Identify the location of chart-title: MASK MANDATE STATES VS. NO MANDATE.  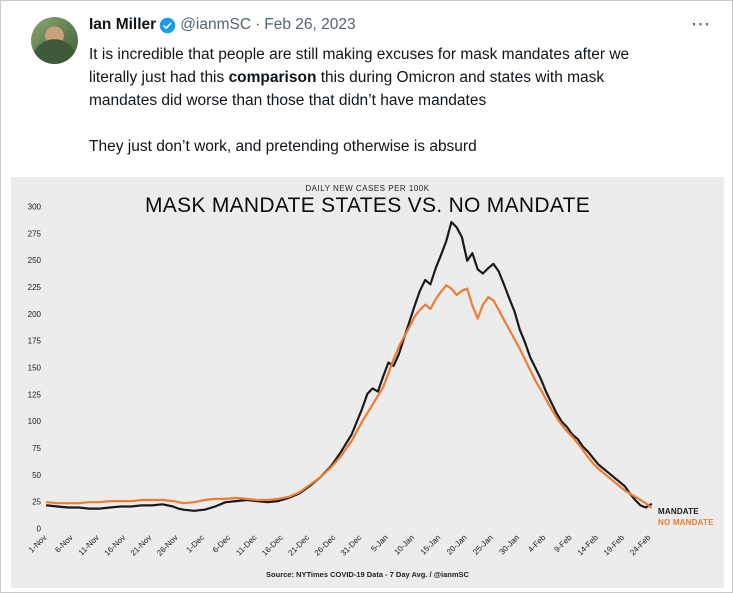
(367, 205).